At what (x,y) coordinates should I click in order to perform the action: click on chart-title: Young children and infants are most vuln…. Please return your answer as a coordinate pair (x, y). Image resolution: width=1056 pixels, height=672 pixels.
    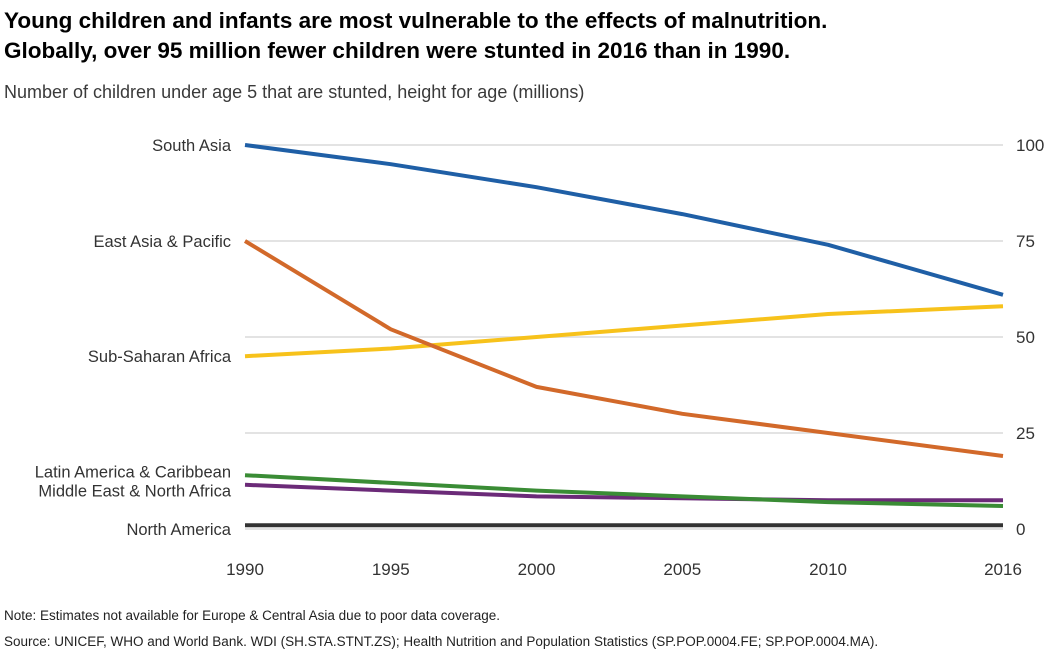
    Looking at the image, I should click on (528, 36).